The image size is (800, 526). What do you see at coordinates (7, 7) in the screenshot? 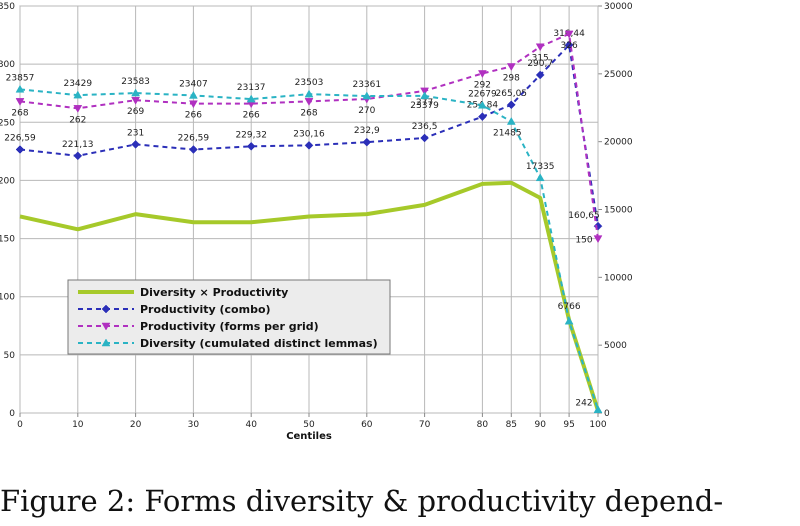
I see `y-tick-label: 350` at bounding box center [7, 7].